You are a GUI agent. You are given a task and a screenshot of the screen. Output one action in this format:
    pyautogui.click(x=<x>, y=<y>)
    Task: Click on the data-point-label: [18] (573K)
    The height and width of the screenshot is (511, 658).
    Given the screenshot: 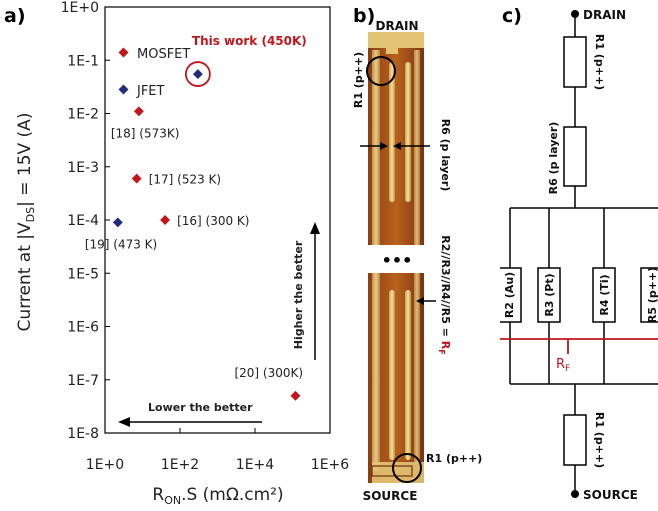 What is the action you would take?
    pyautogui.click(x=145, y=133)
    